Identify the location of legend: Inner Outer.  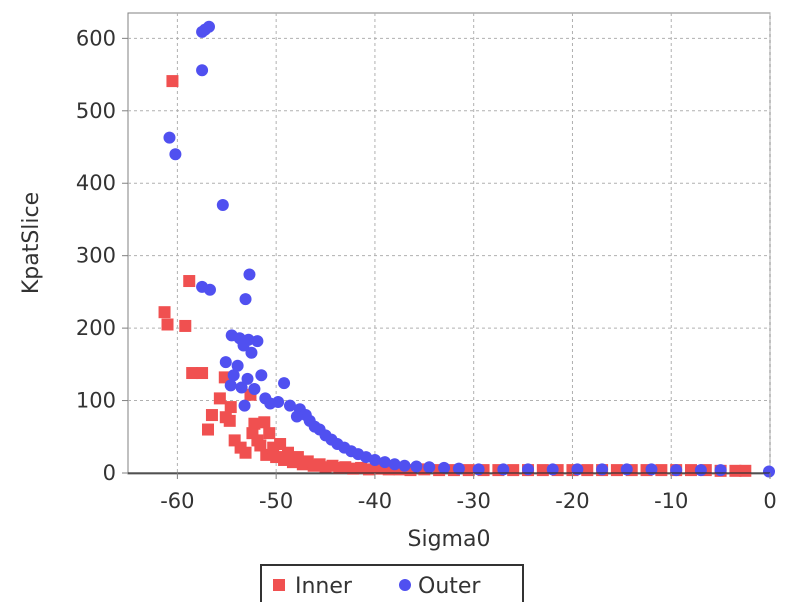
(392, 583).